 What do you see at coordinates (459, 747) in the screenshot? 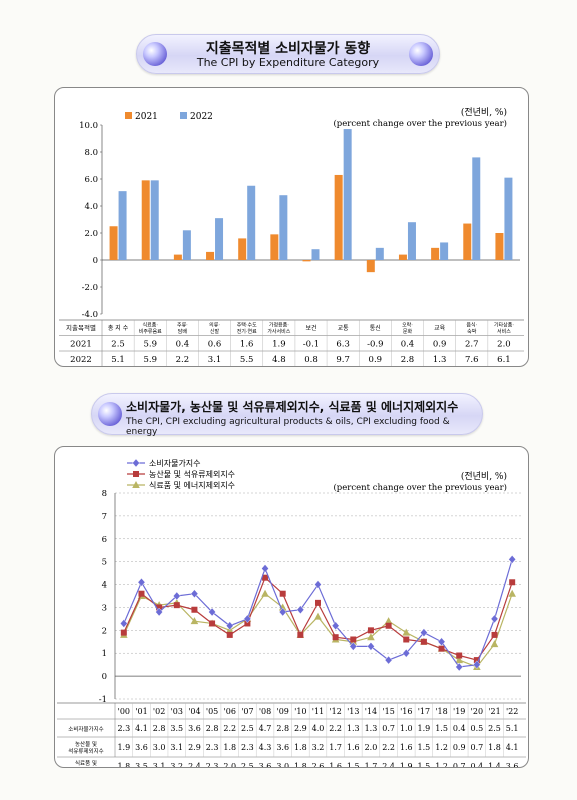
I see `table-value: 0.9` at bounding box center [459, 747].